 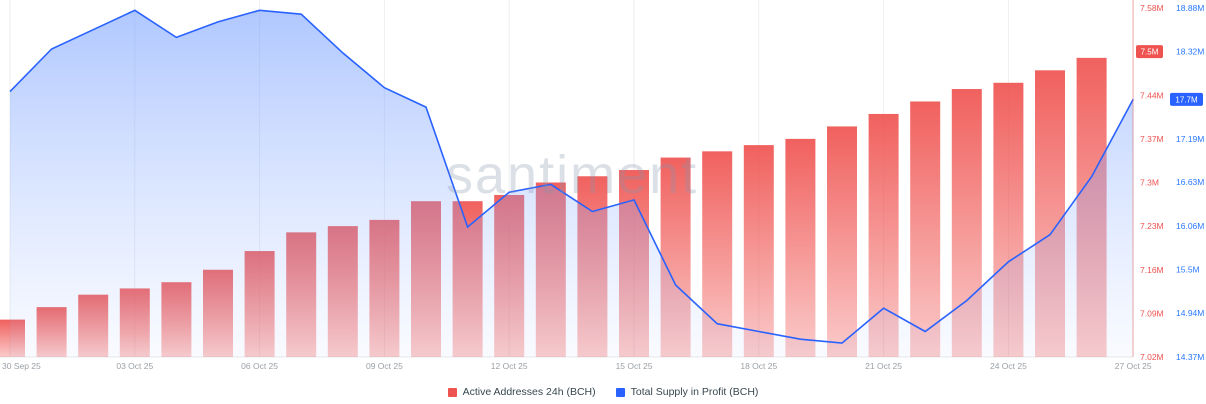 What do you see at coordinates (1152, 226) in the screenshot?
I see `red-axis-tick: 7.23M` at bounding box center [1152, 226].